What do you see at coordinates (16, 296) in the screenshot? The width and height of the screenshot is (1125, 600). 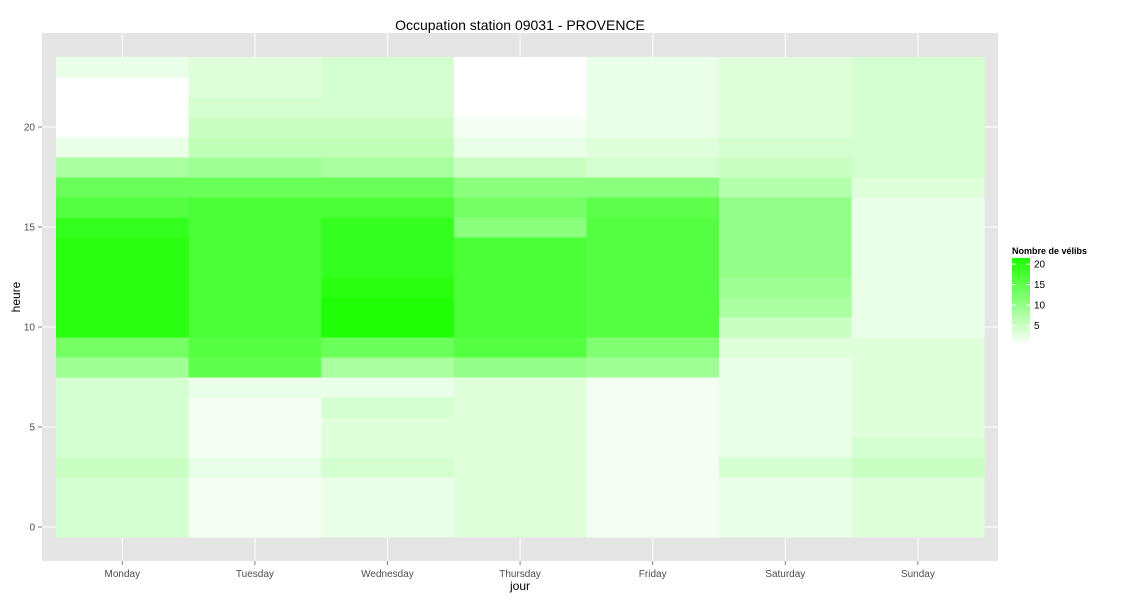 I see `y-axis-title: heure` at bounding box center [16, 296].